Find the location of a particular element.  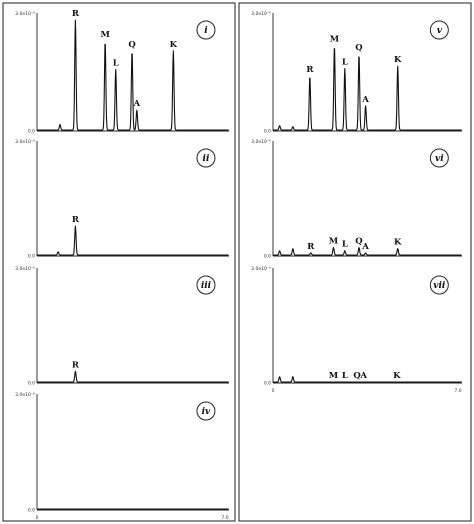

panel-marker-label: v is located at coordinates (440, 31).